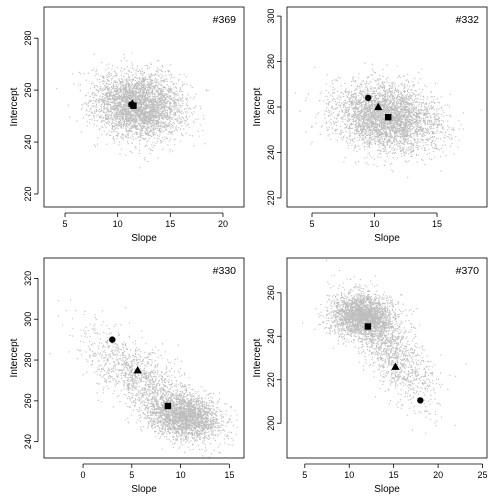 The width and height of the screenshot is (492, 500). Describe the element at coordinates (468, 20) in the screenshot. I see `panel-label: #332` at that location.